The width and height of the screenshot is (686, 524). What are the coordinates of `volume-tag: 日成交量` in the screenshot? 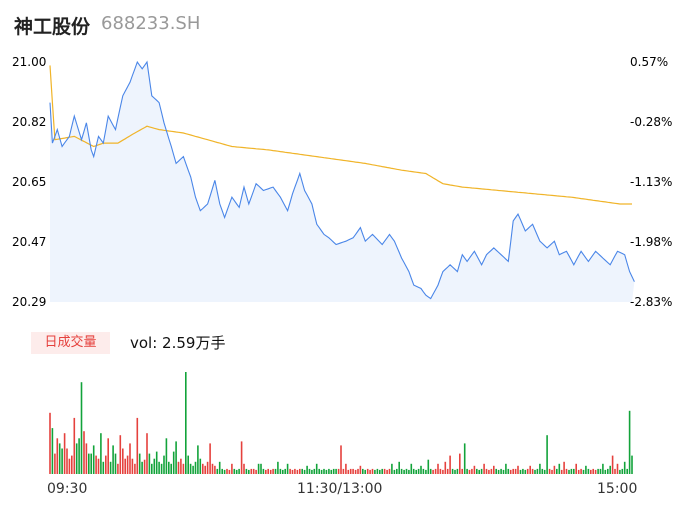 It's located at (70, 343).